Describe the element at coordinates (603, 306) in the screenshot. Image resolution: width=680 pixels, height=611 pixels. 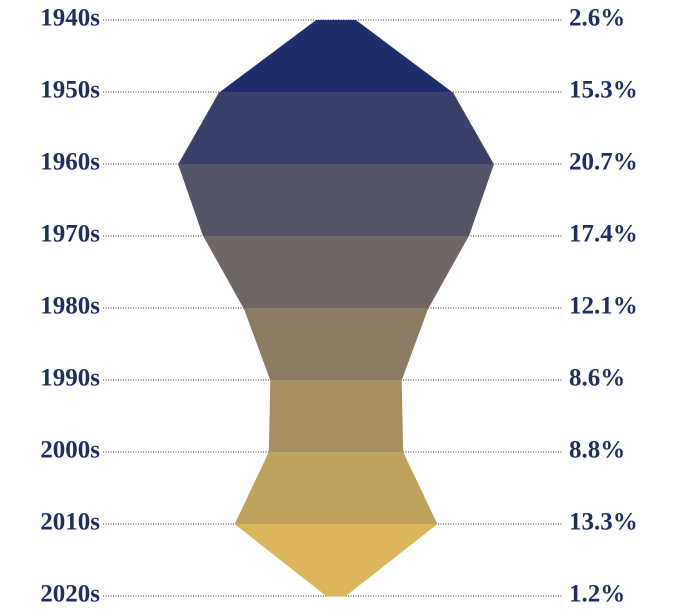
I see `value-label: 12.1%` at that location.